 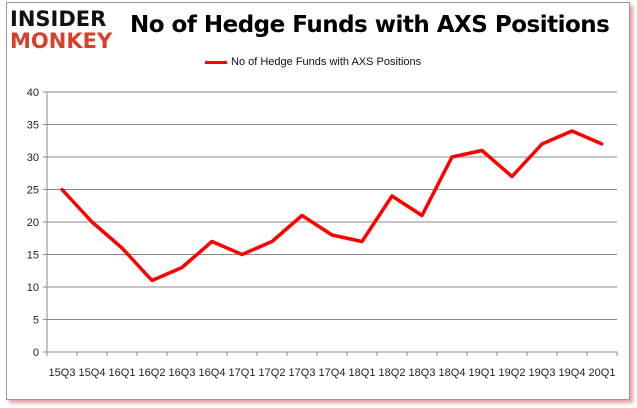 I want to click on x-tick-label: 18Q2, so click(x=392, y=373).